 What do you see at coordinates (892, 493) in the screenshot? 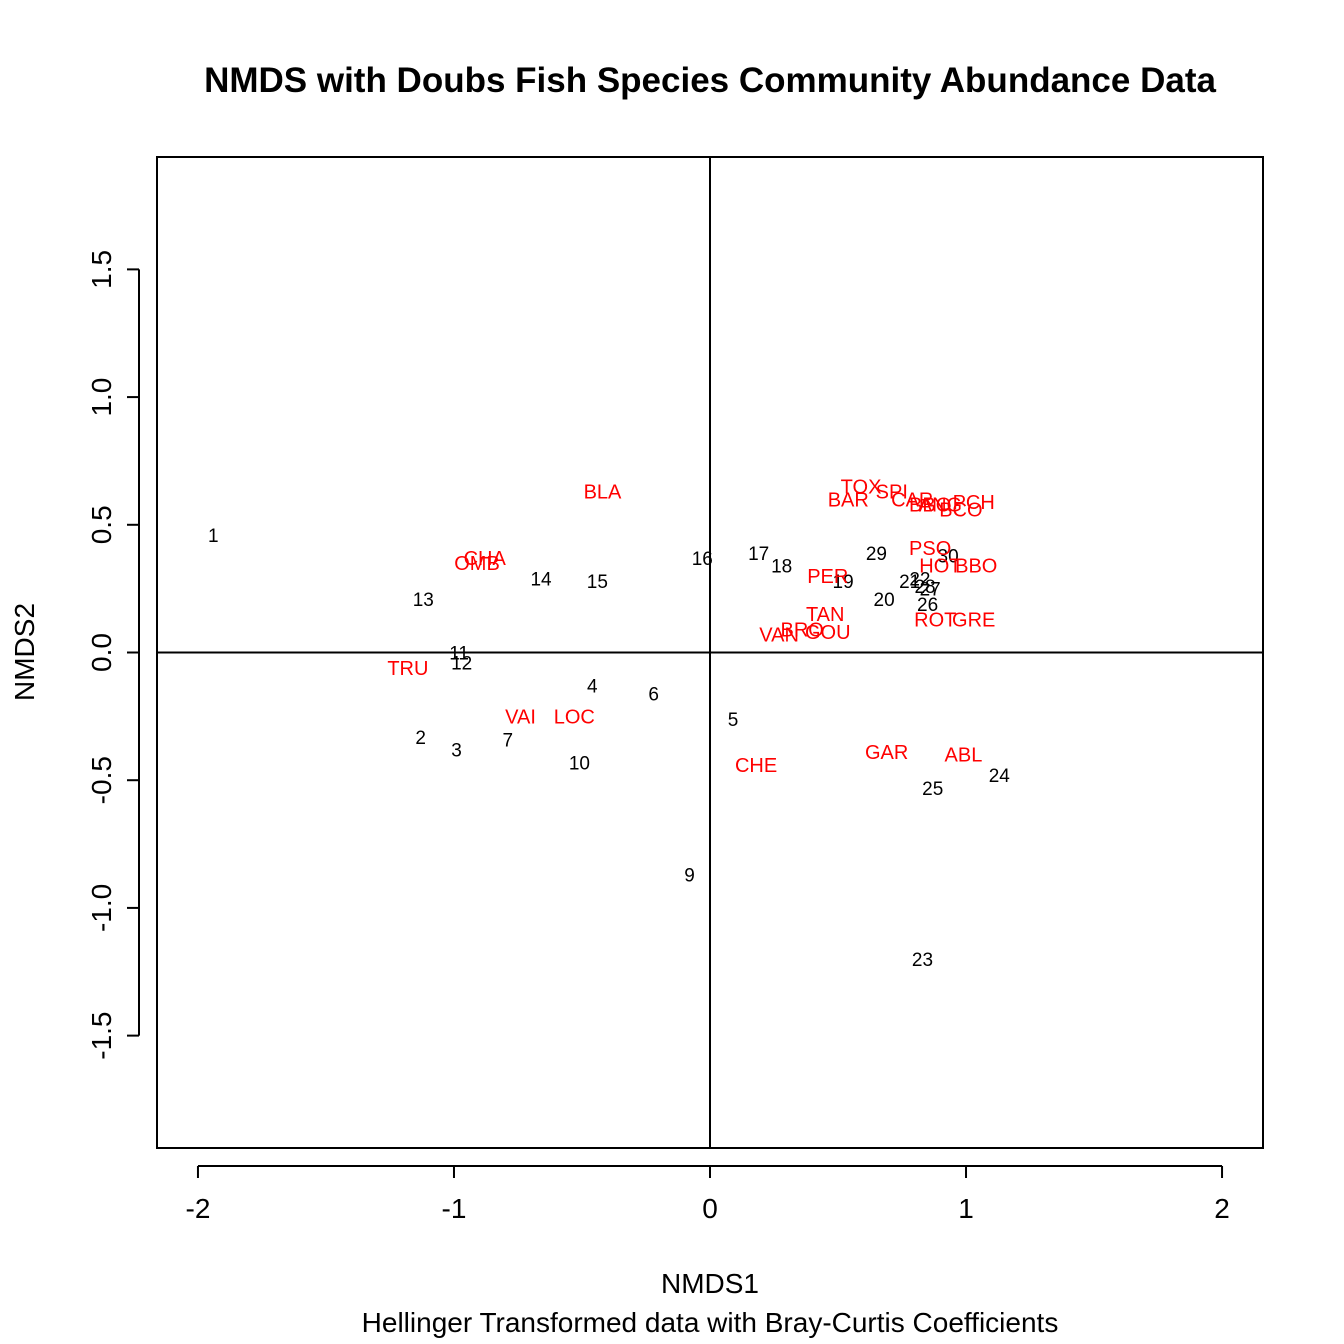
I see `species-point-spi: SPI` at bounding box center [892, 493].